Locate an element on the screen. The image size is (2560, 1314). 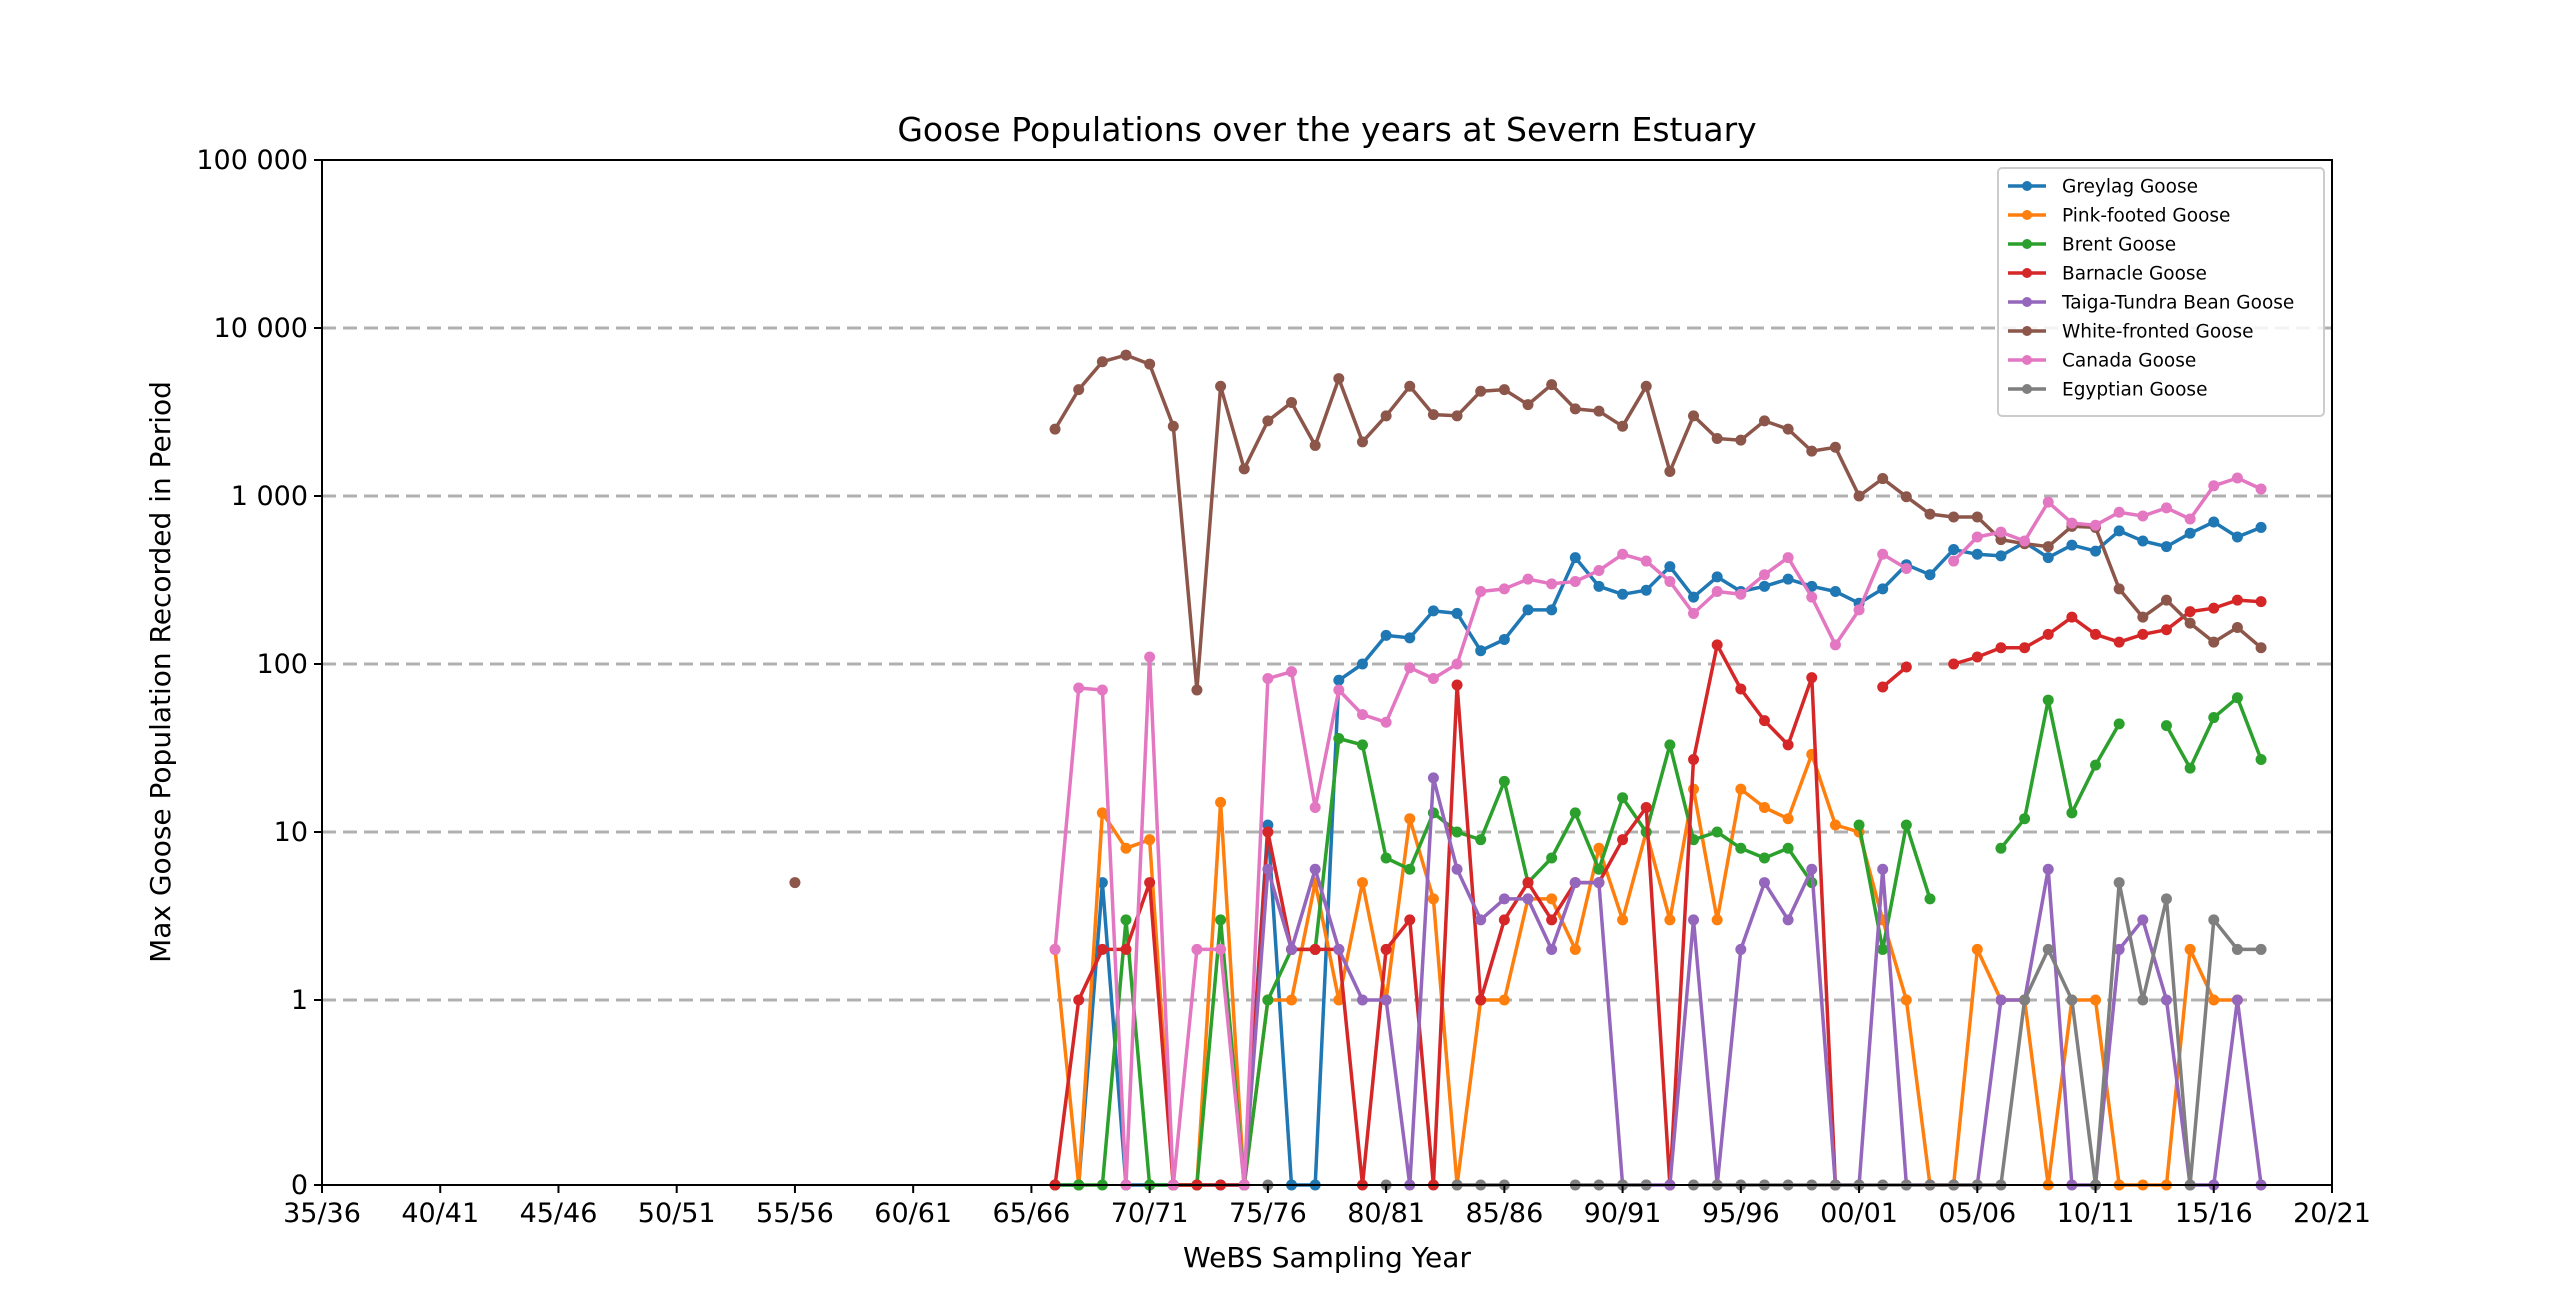
legend-label: Taiga-Tundra Bean Goose is located at coordinates (2177, 303).